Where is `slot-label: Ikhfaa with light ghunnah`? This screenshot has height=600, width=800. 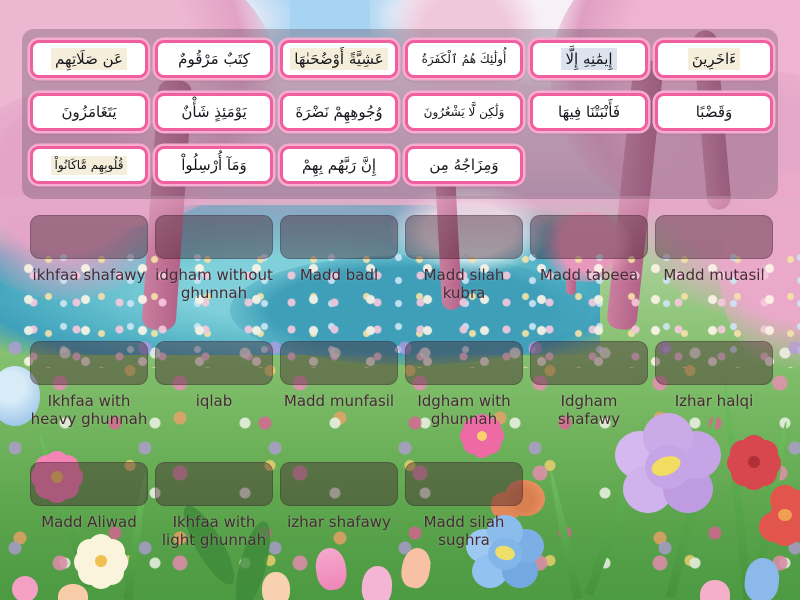
slot-label: Ikhfaa with light ghunnah is located at coordinates (214, 531).